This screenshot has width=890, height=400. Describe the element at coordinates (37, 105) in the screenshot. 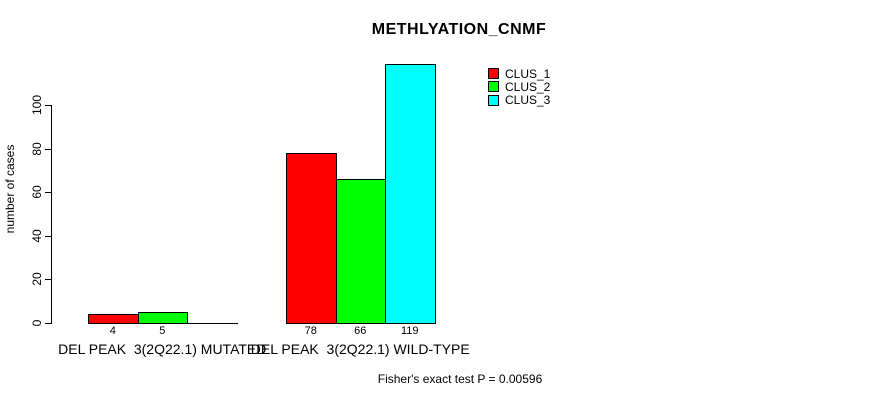

I see `y-axis-tick-label: 100` at that location.